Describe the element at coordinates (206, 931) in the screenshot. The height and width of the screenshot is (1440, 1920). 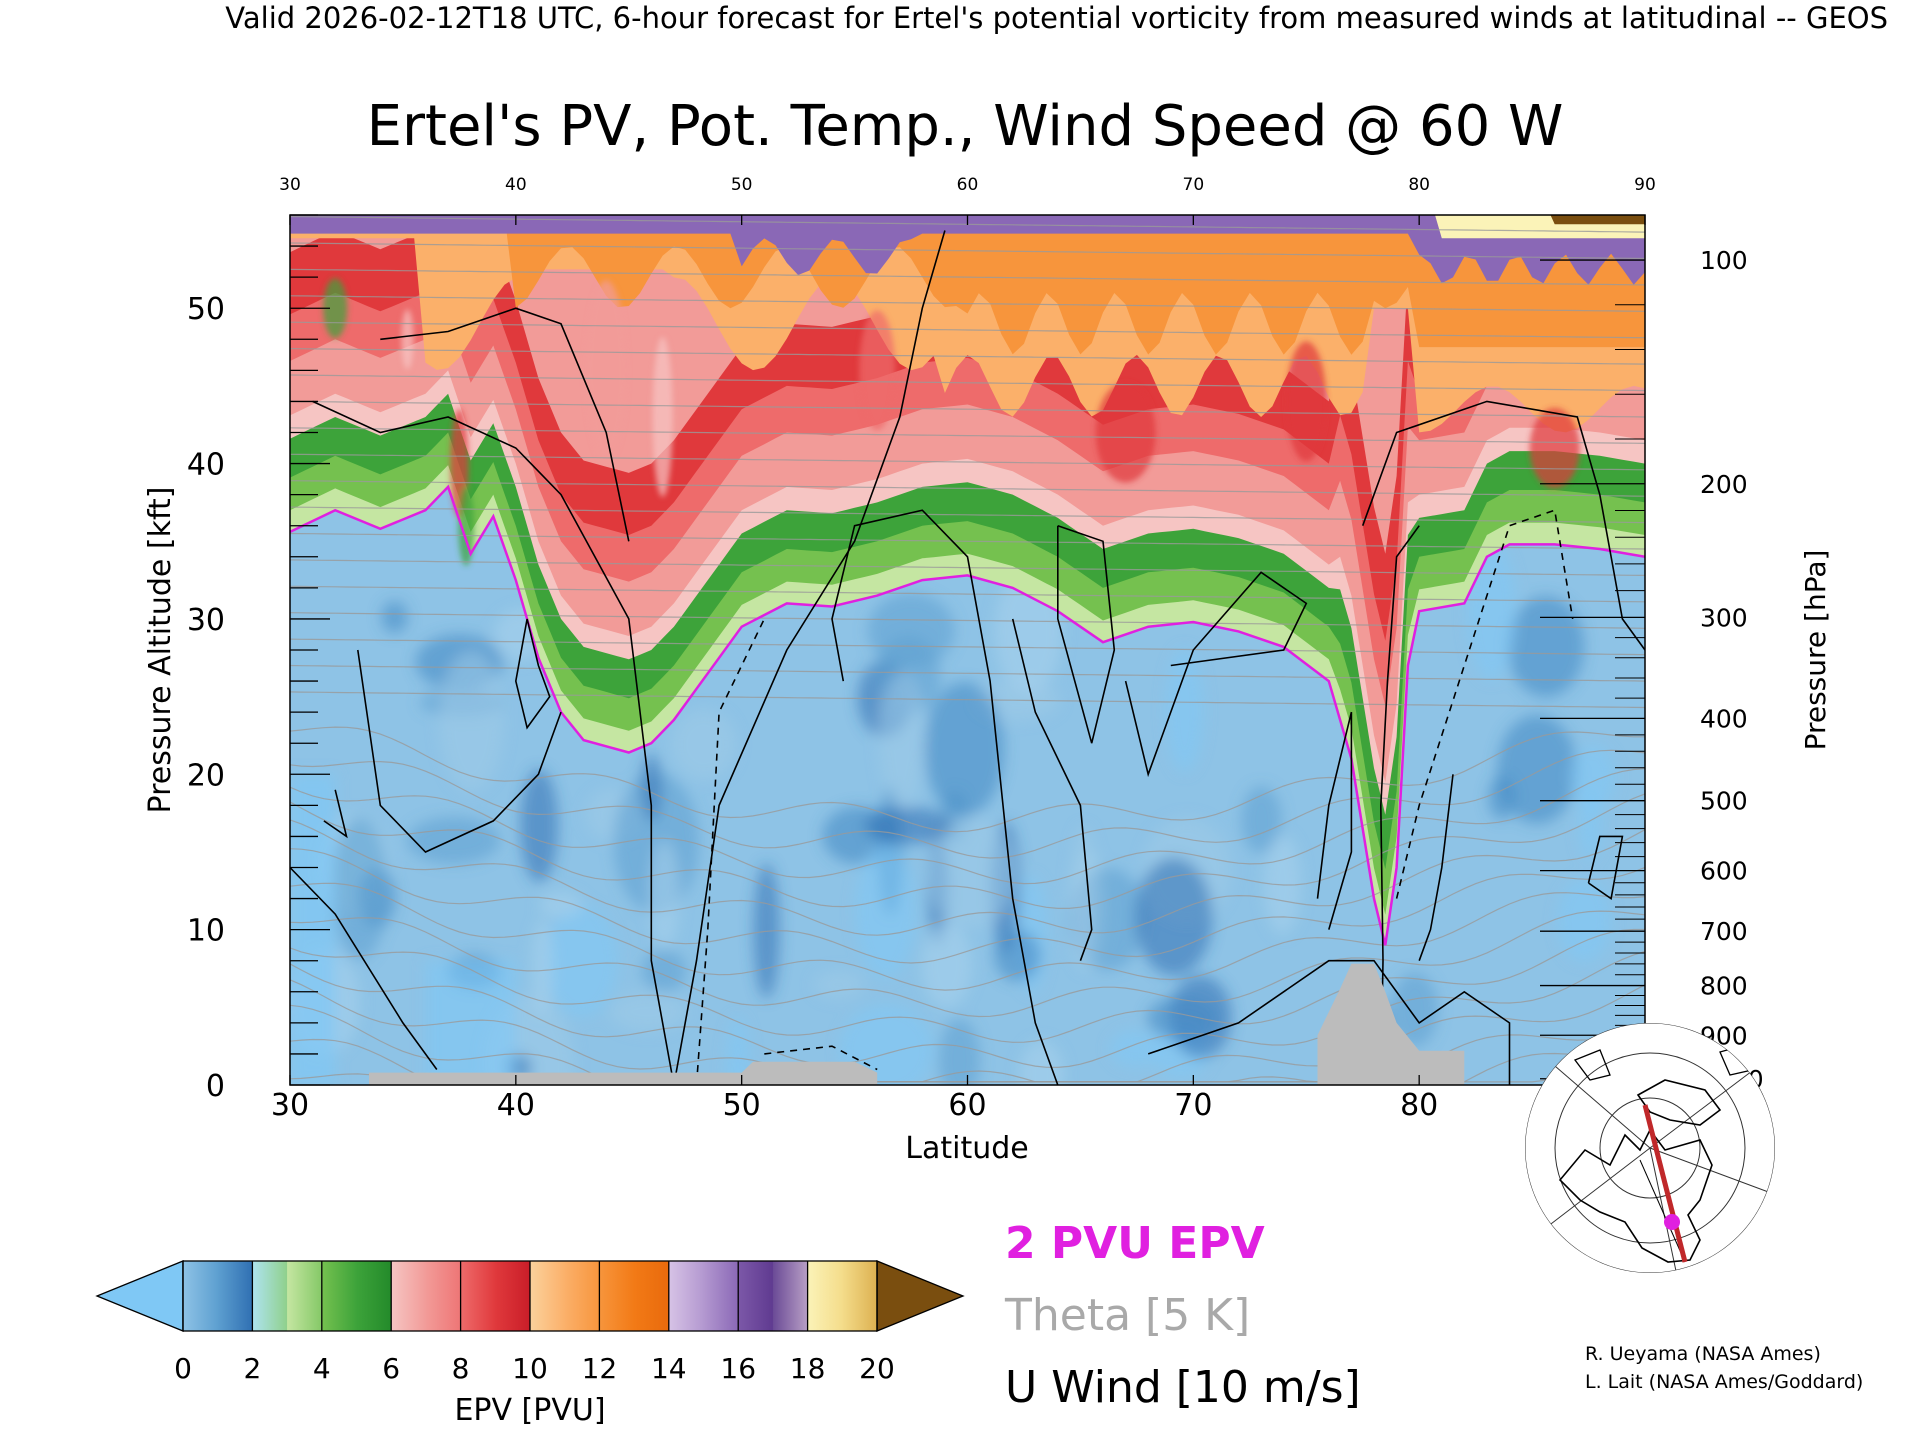
I see `y-tick-label: 10` at that location.